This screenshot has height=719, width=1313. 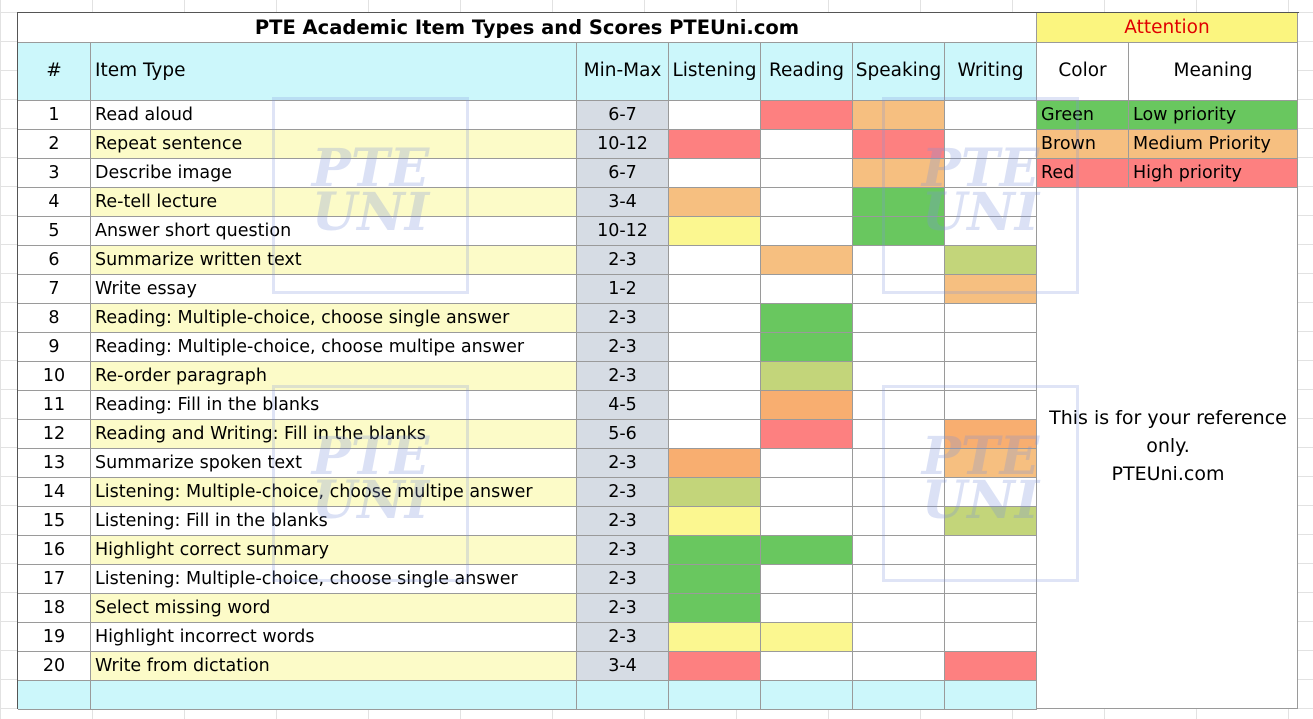 I want to click on item-type-cell: Write from dictation, so click(x=334, y=666).